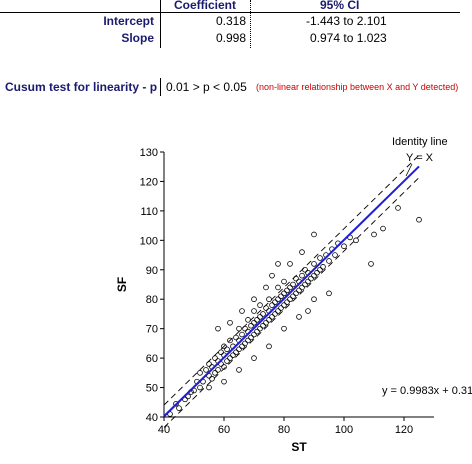 The width and height of the screenshot is (472, 464). I want to click on slope-coefficient: 0.998, so click(231, 38).